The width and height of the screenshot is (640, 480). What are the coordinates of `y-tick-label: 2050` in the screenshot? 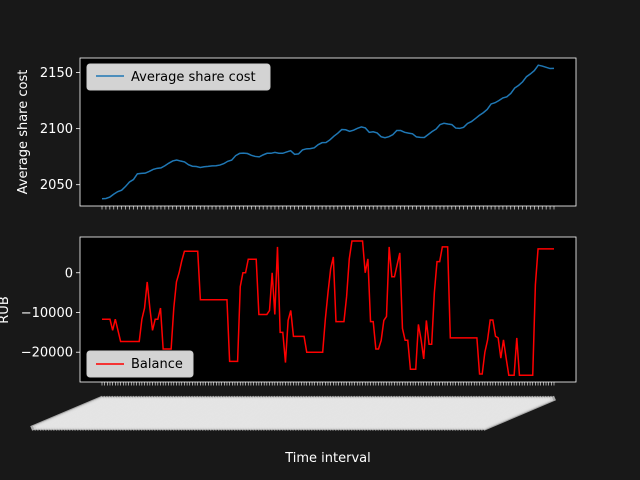 It's located at (56, 185).